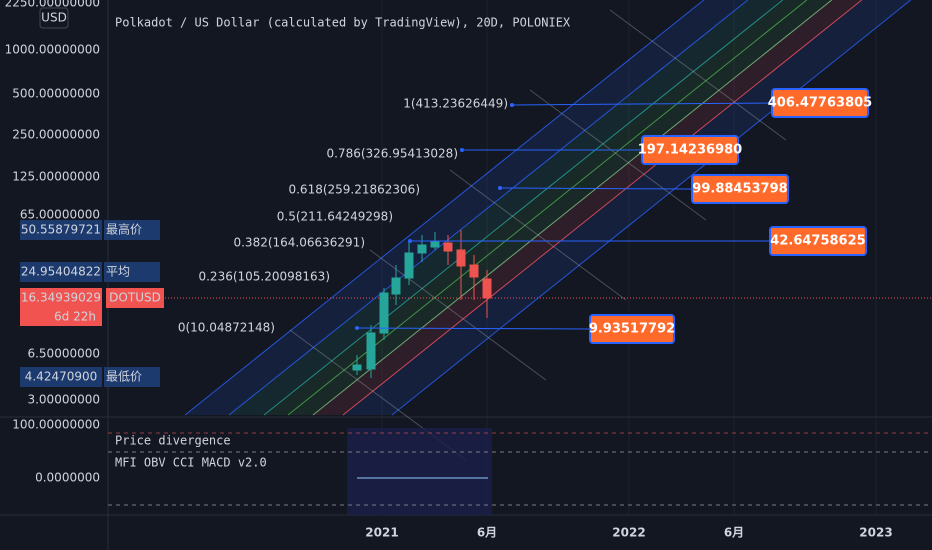  Describe the element at coordinates (381, 533) in the screenshot. I see `time-label: 2021` at that location.